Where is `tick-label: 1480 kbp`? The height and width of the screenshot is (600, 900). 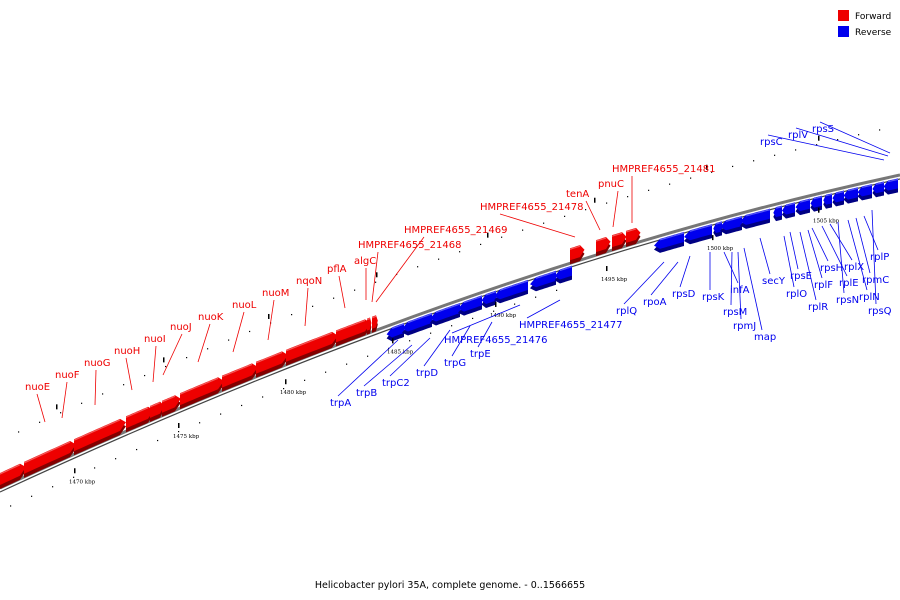
tick-label: 1480 kbp is located at coordinates (293, 393).